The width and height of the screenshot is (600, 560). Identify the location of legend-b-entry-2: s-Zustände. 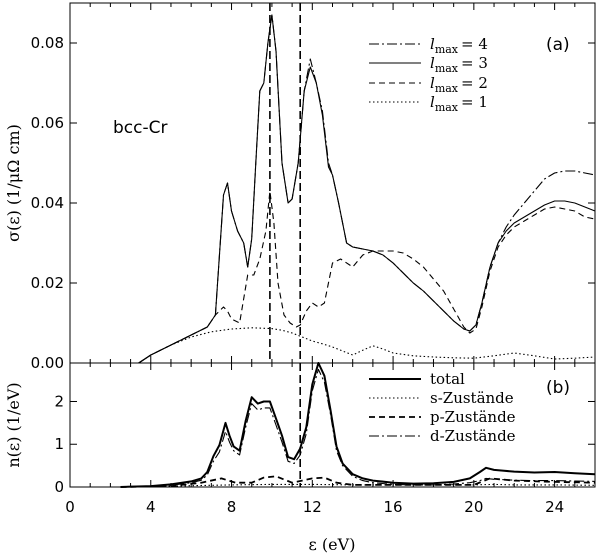
(472, 398).